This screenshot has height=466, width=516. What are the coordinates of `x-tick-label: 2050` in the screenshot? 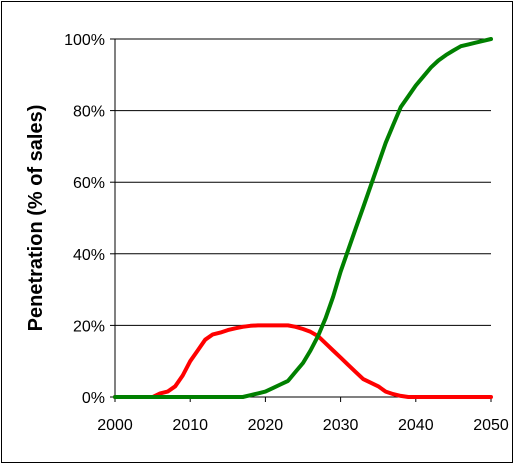 It's located at (491, 425).